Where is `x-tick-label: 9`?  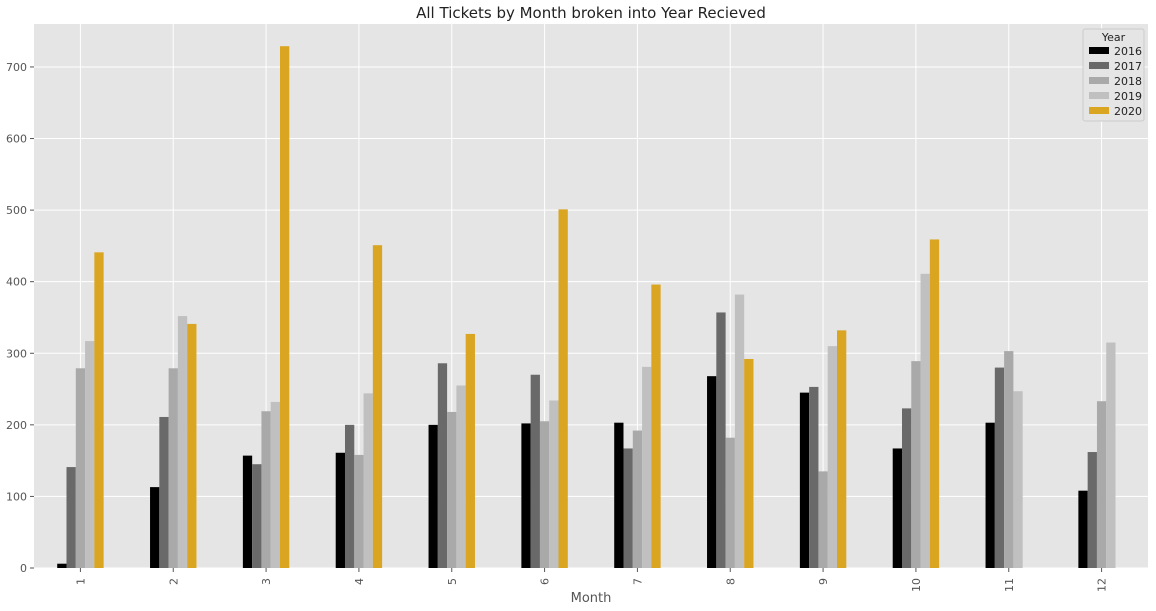 x-tick-label: 9 is located at coordinates (823, 581).